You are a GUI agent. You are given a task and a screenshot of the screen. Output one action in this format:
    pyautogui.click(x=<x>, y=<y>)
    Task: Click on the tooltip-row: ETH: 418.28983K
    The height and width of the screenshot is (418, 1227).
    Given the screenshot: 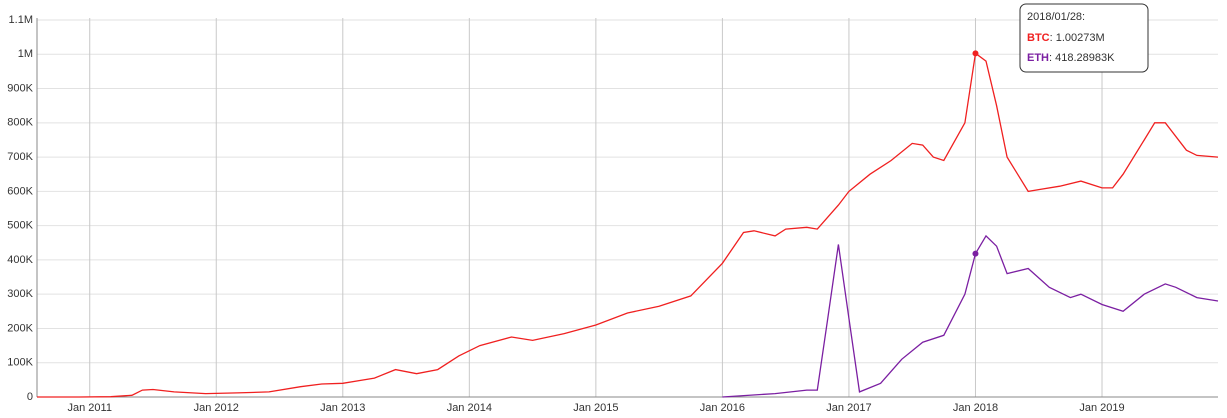 What is the action you would take?
    pyautogui.click(x=1071, y=58)
    